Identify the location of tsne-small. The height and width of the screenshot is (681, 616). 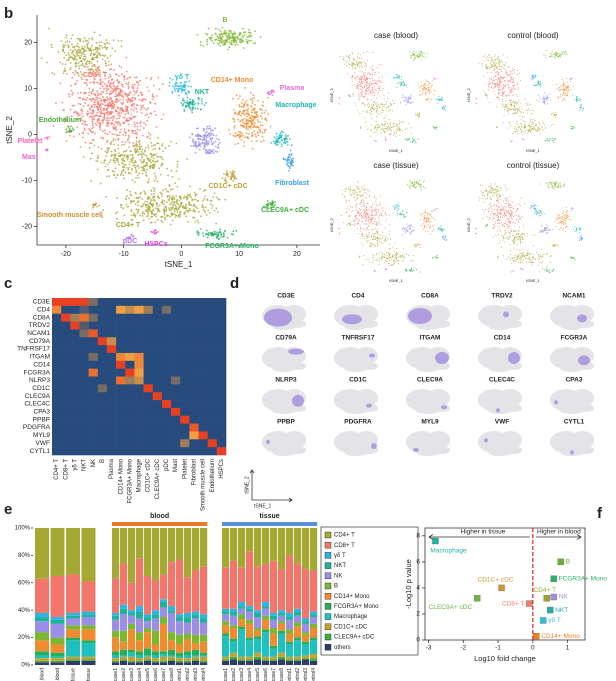
(530, 96).